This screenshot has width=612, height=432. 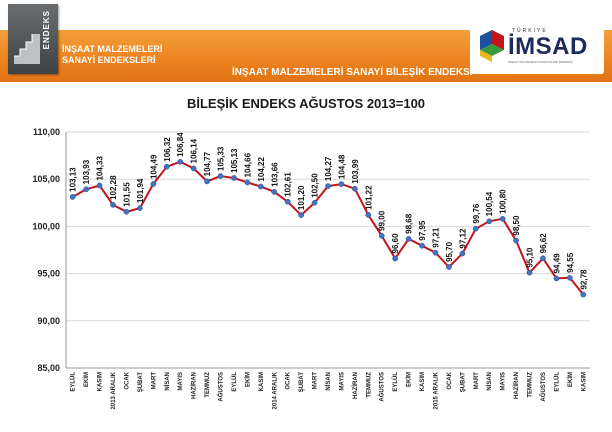 What do you see at coordinates (114, 390) in the screenshot?
I see `x-tick-label: 2013 ARALIK` at bounding box center [114, 390].